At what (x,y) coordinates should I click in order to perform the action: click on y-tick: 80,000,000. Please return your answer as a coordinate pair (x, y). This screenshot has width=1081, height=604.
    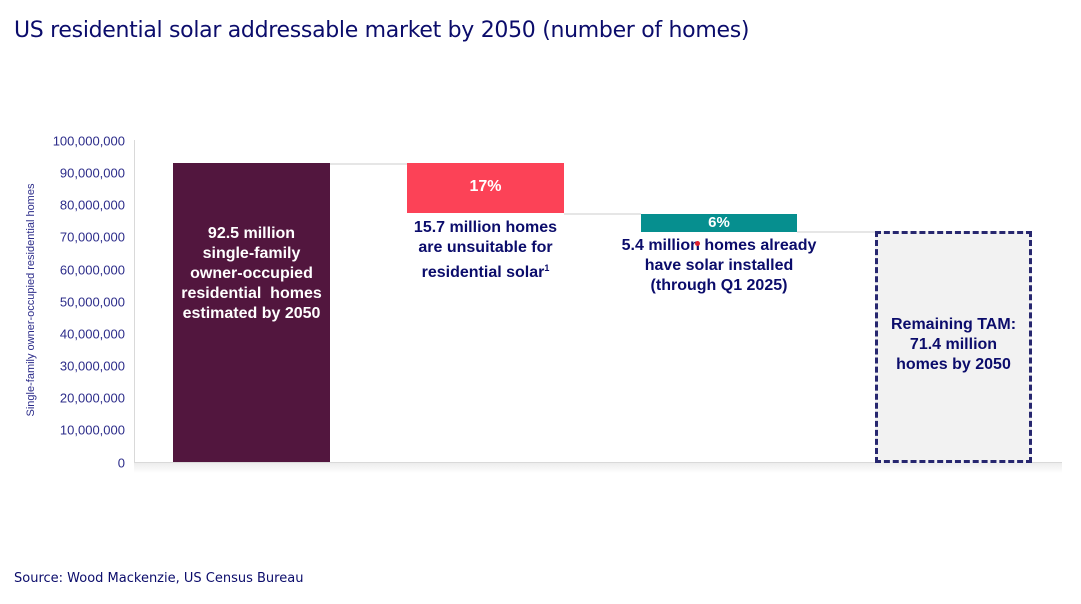
    Looking at the image, I should click on (92, 205).